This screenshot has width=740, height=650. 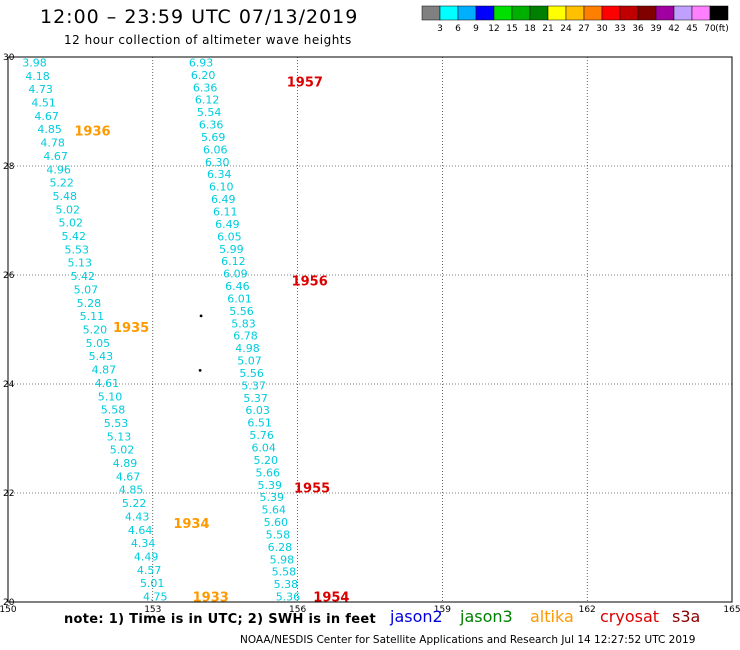 I want to click on wave-height-value: 4.87, so click(x=104, y=370).